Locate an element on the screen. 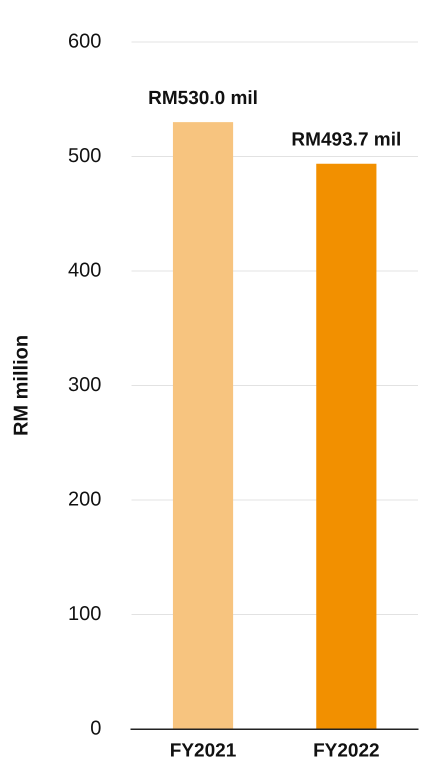 The width and height of the screenshot is (428, 771). y-tick-label: 0 is located at coordinates (96, 729).